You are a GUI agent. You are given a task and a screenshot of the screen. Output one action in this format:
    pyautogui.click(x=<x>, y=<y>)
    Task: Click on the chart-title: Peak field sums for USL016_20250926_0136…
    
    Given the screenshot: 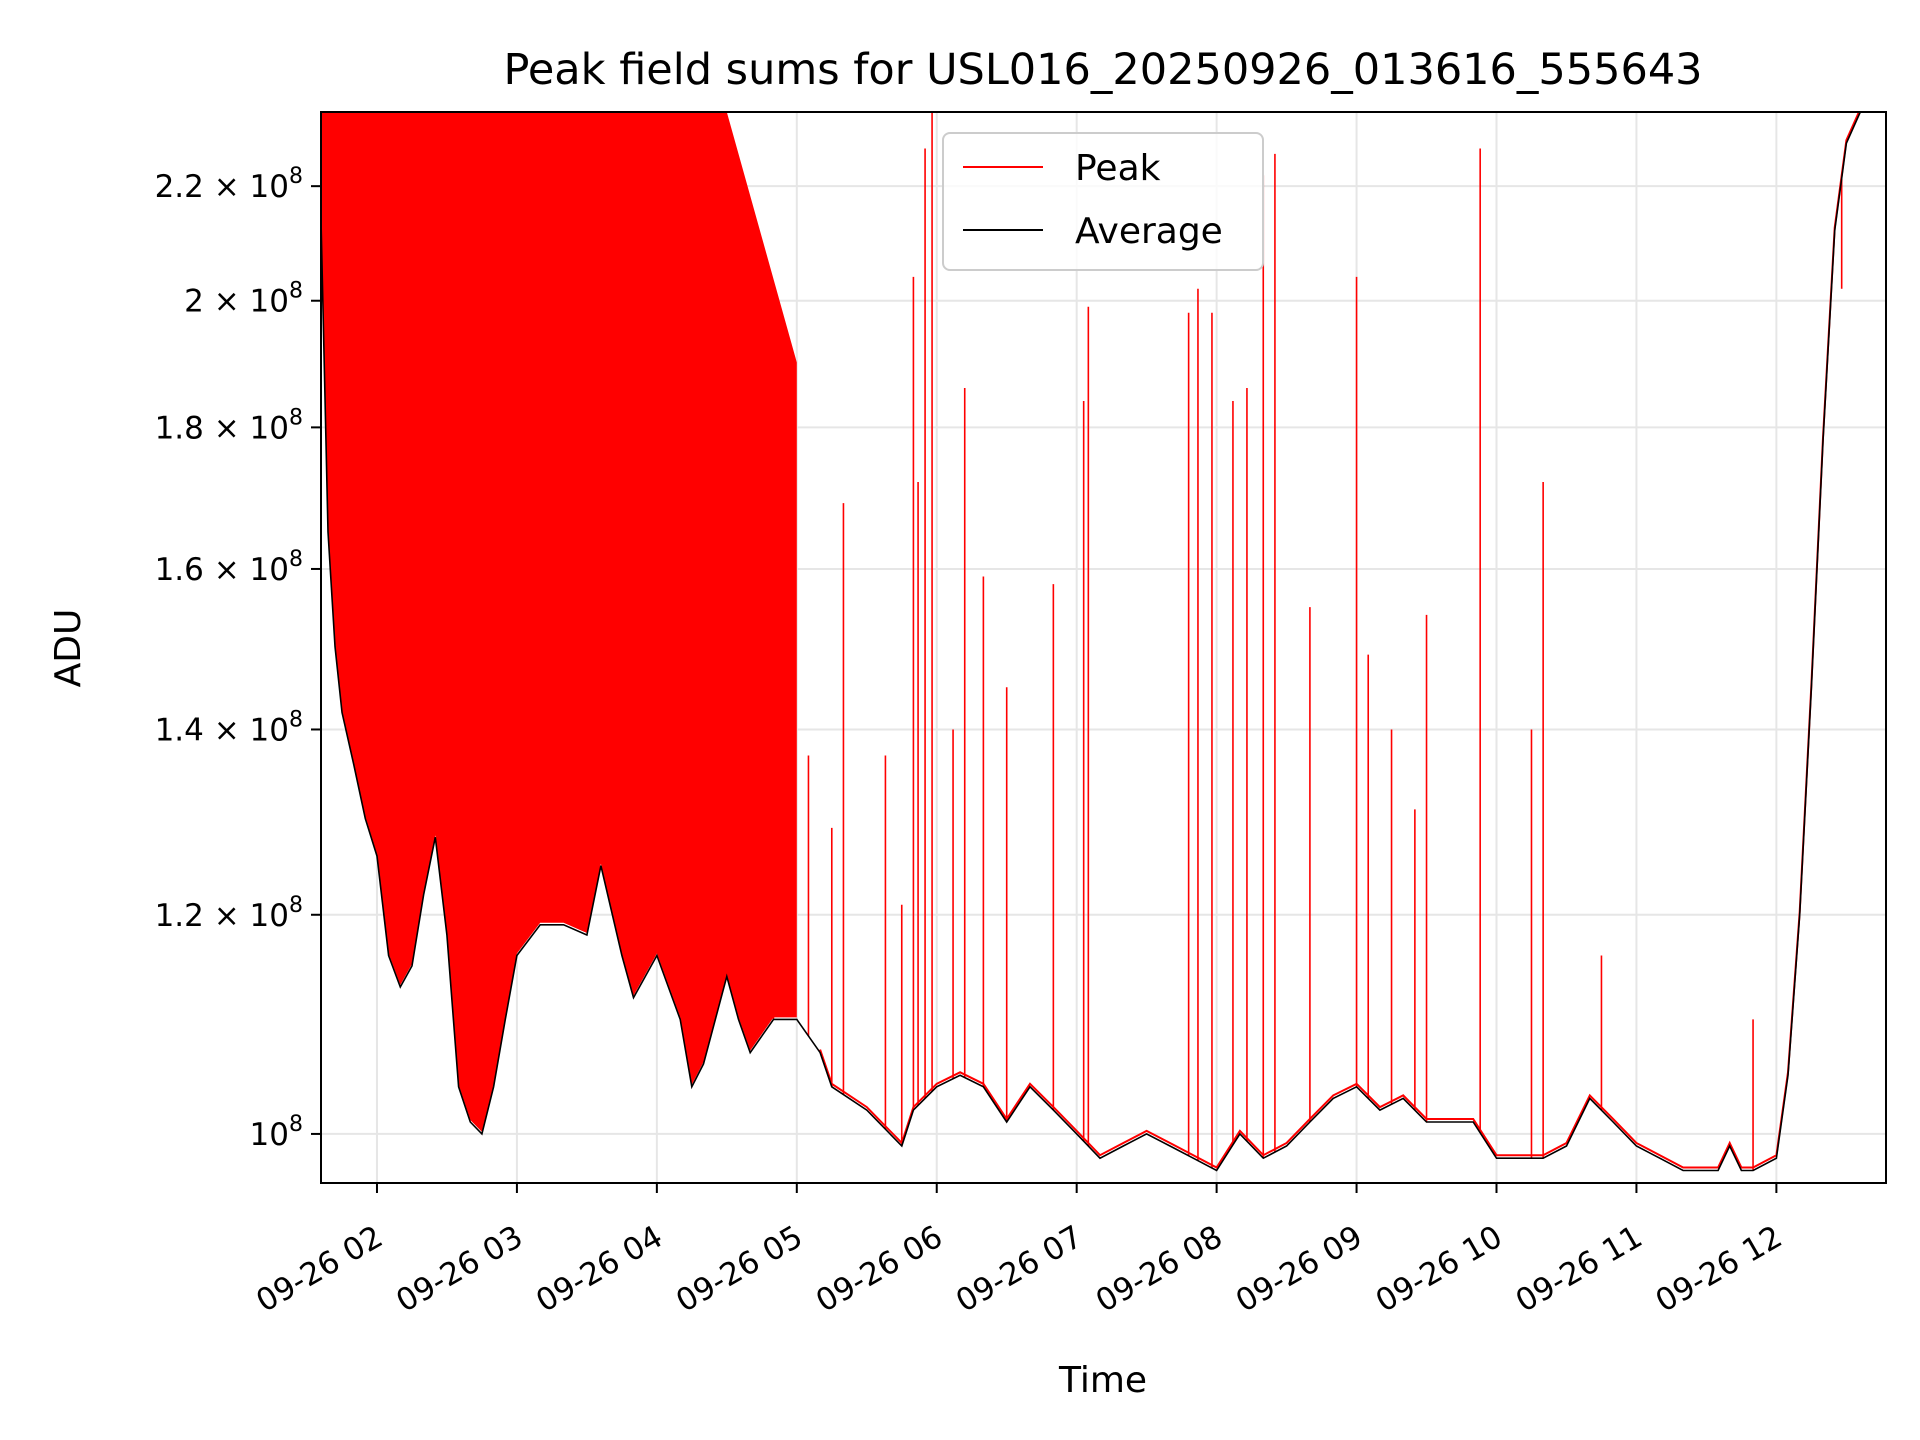 What is the action you would take?
    pyautogui.click(x=1102, y=70)
    